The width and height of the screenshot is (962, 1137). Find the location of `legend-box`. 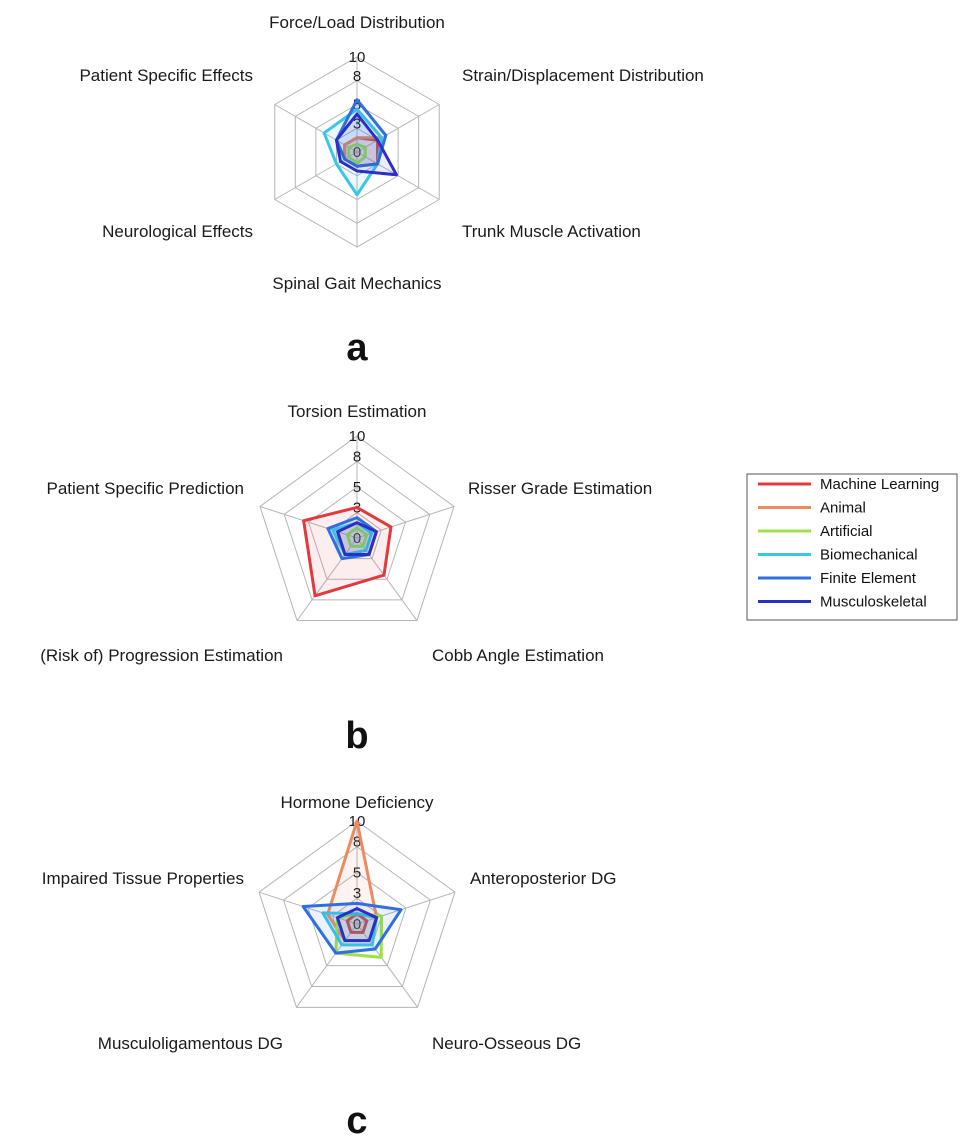

legend-box is located at coordinates (852, 547).